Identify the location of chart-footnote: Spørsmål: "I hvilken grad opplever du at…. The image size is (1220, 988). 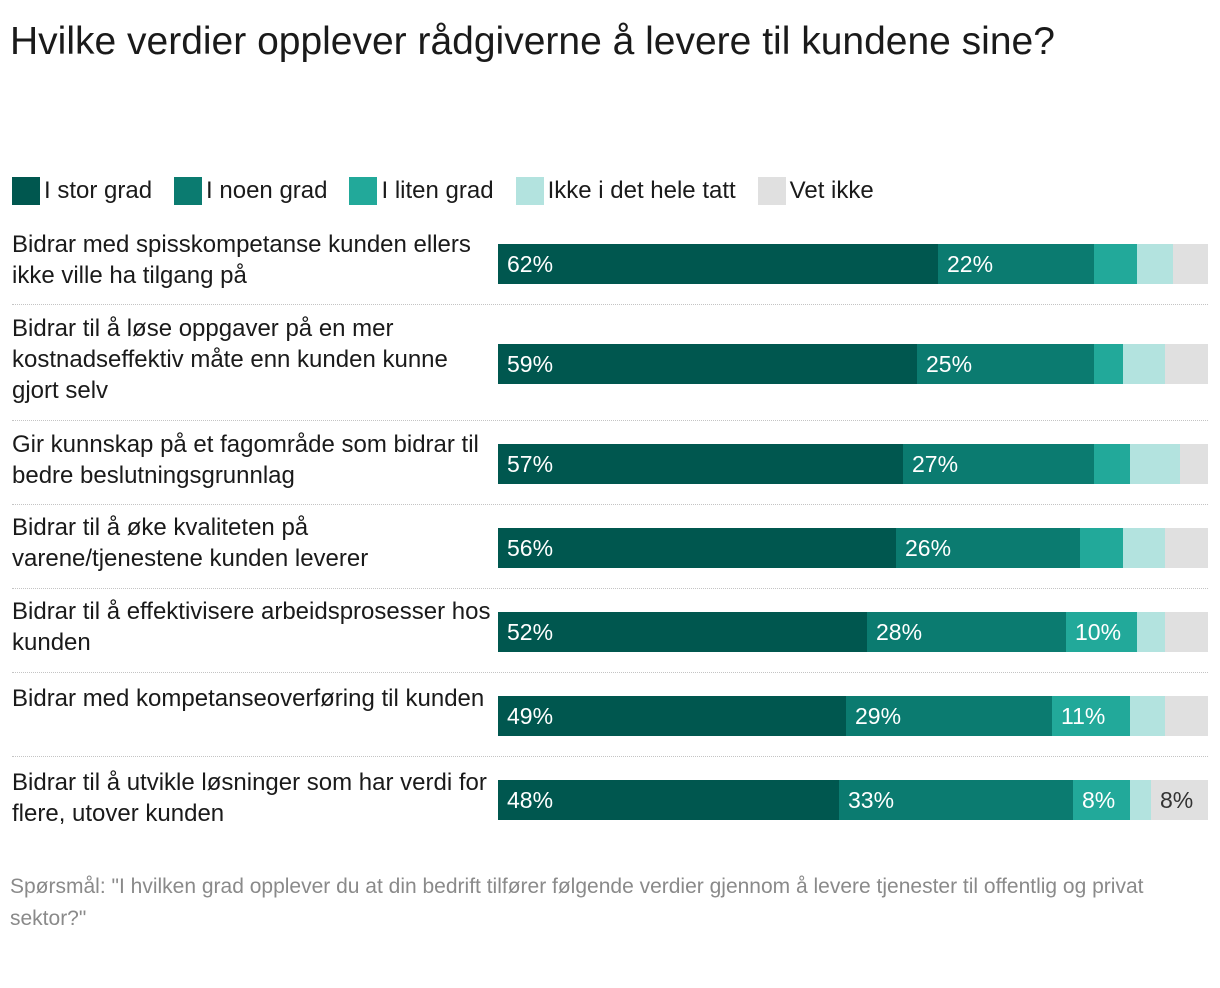
(577, 902).